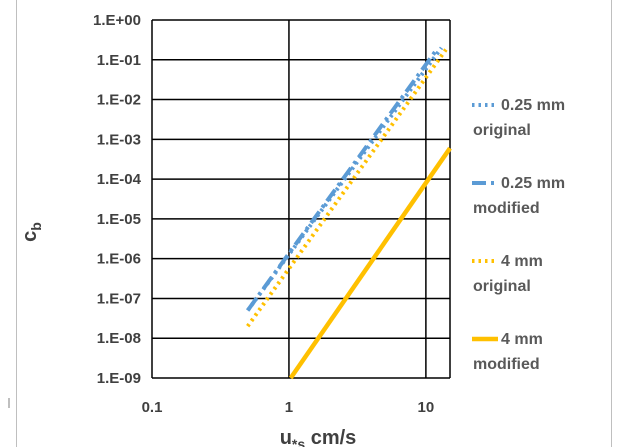  I want to click on y-tick-label: 1.E-01, so click(119, 60).